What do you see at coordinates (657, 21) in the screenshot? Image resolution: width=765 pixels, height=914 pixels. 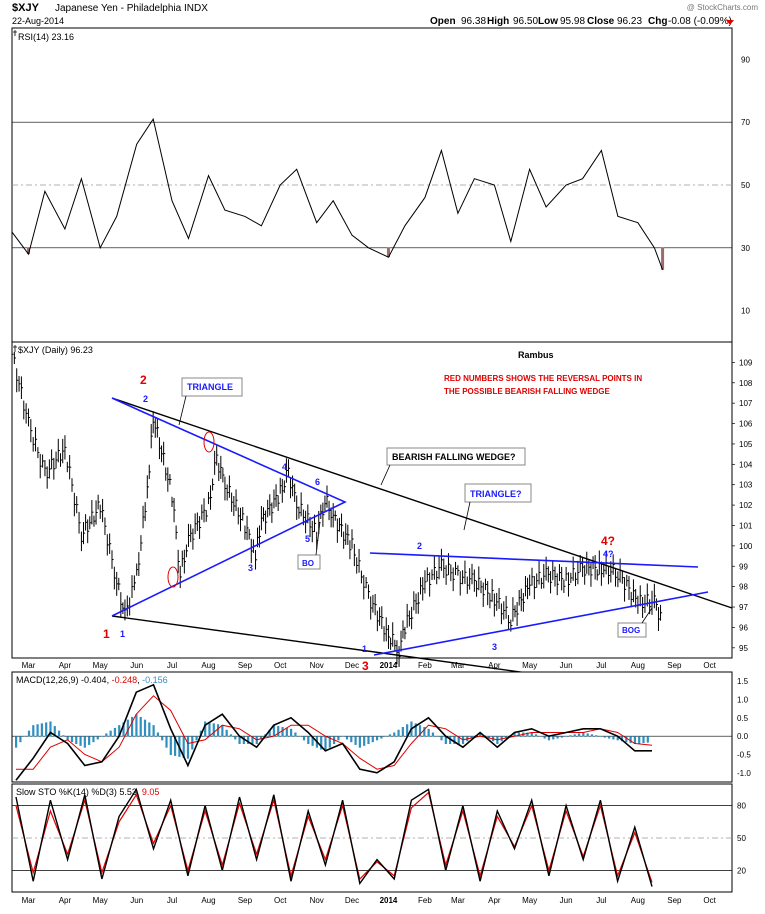 I see `chg-label: Chg` at bounding box center [657, 21].